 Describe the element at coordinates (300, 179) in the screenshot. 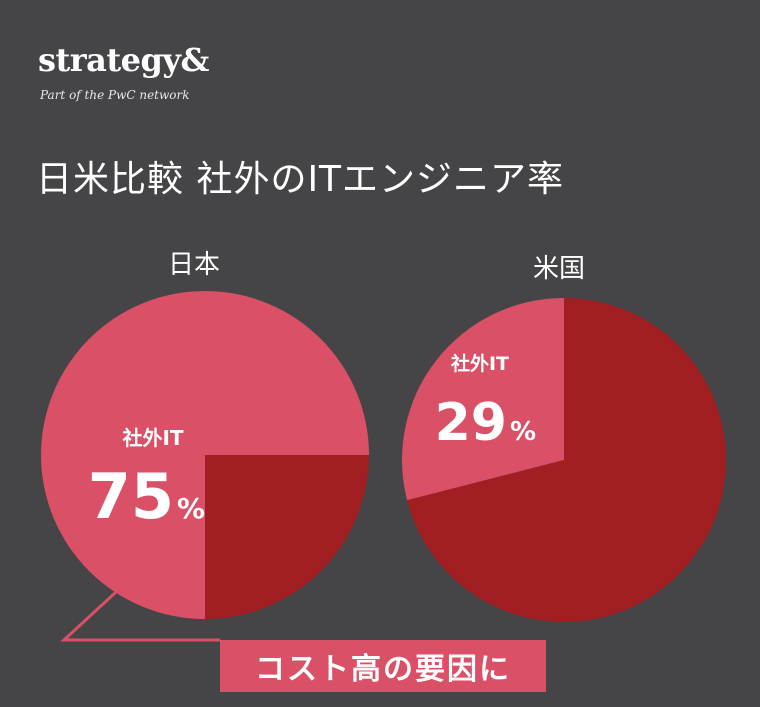

I see `page-title: 日米比較 社外のITエンジニア率` at that location.